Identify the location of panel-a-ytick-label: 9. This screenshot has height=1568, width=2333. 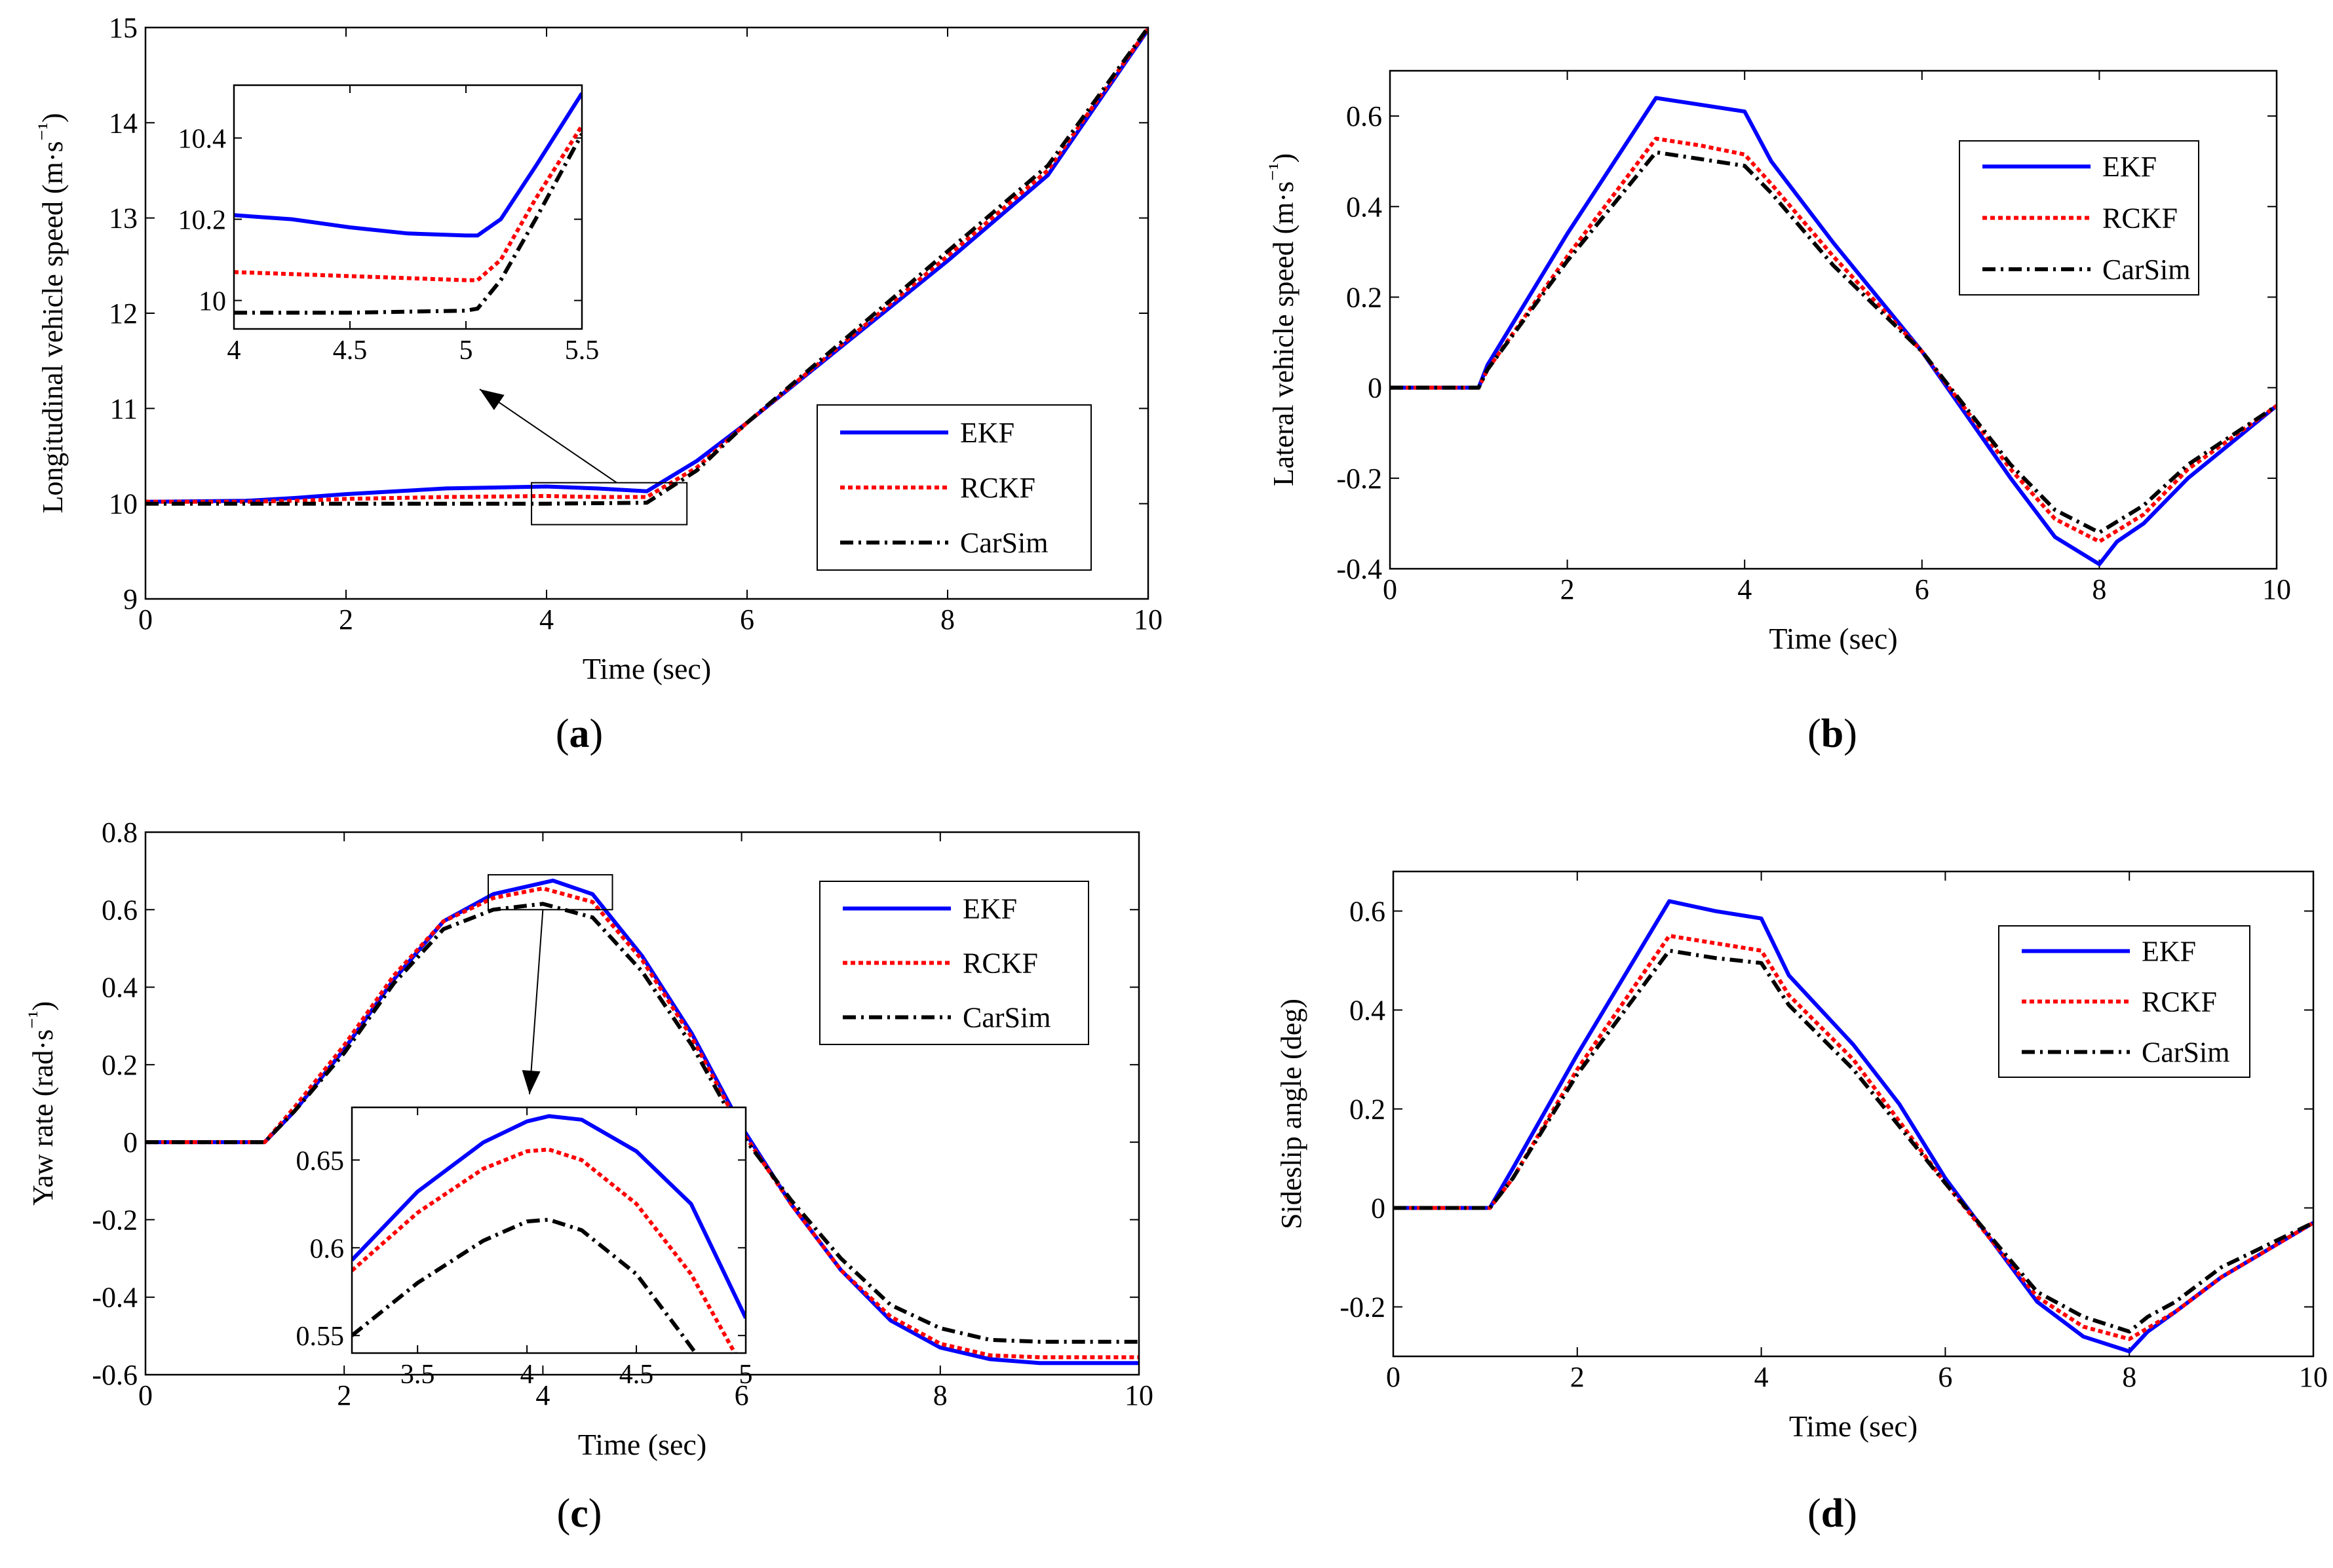
(130, 599).